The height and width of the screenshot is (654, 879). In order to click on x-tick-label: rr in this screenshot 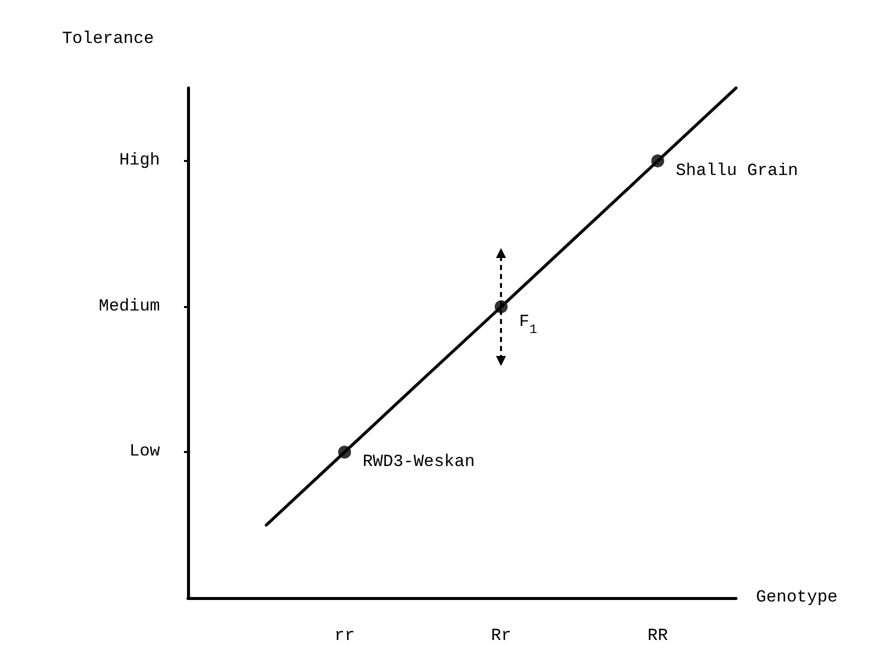, I will do `click(344, 636)`.